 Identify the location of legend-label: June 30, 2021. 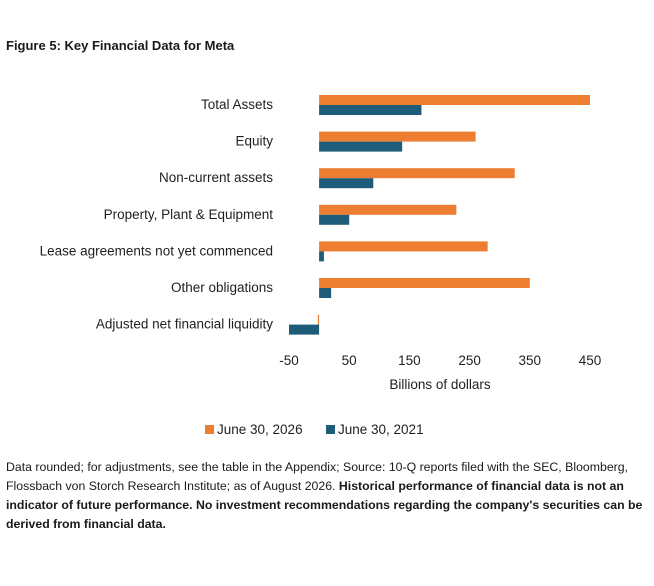
(381, 429).